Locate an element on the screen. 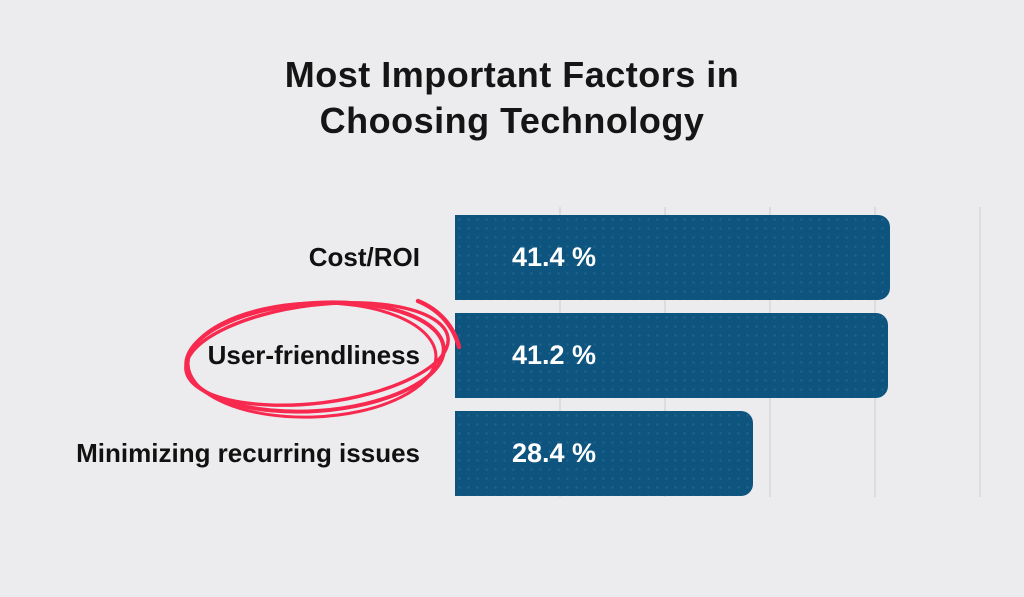  bar-value-label-0: 41.4 % is located at coordinates (554, 257).